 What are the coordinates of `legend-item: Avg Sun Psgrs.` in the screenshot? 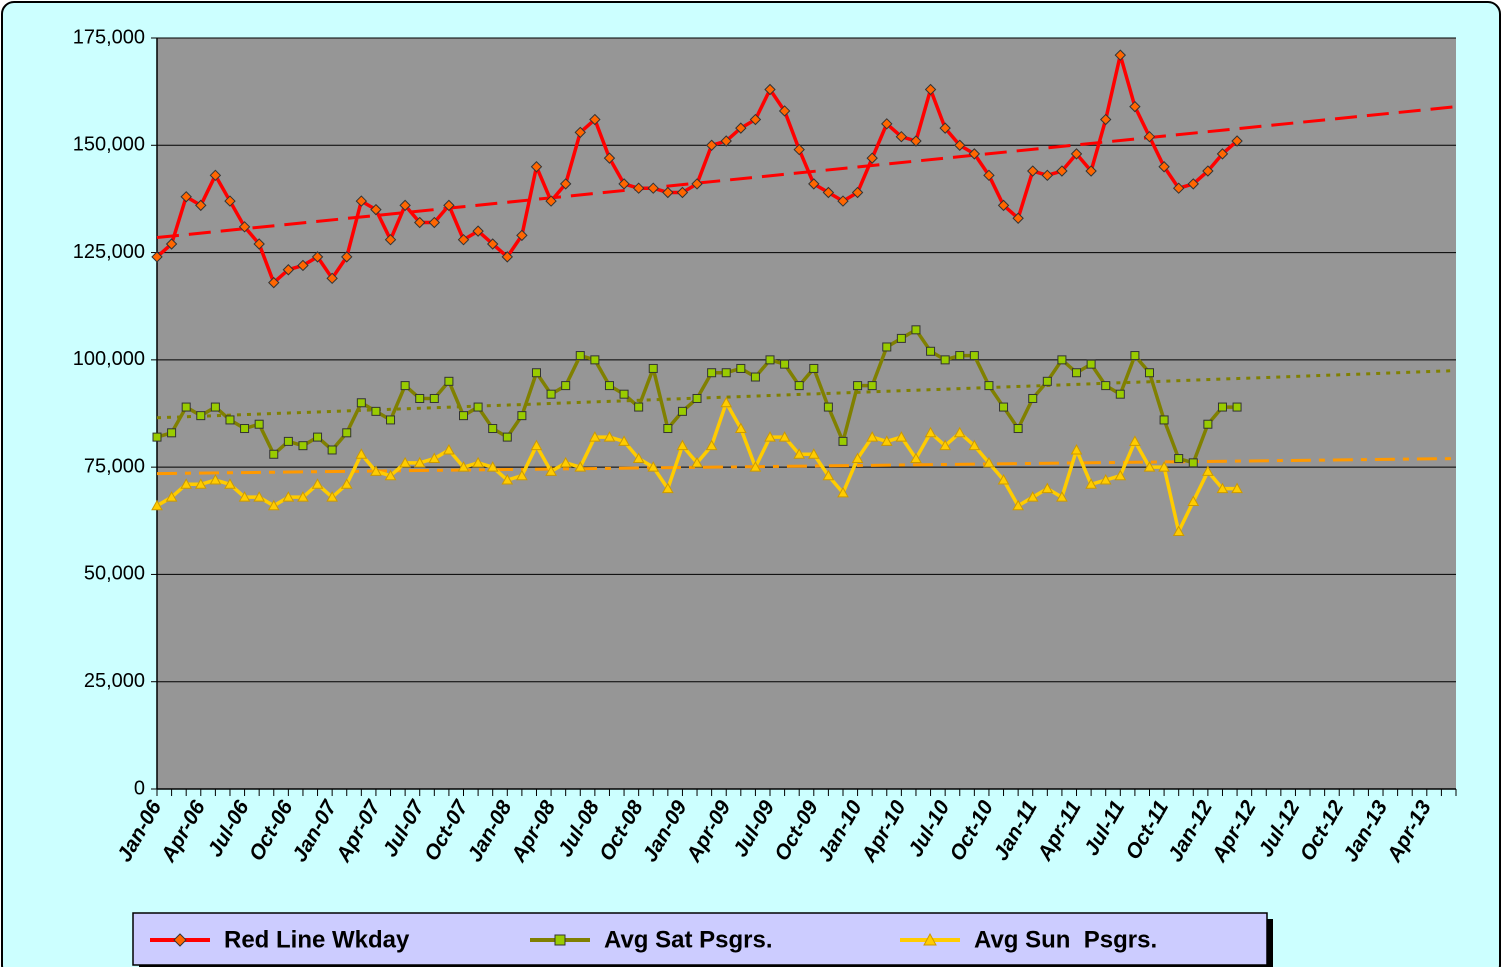 It's located at (1028, 939).